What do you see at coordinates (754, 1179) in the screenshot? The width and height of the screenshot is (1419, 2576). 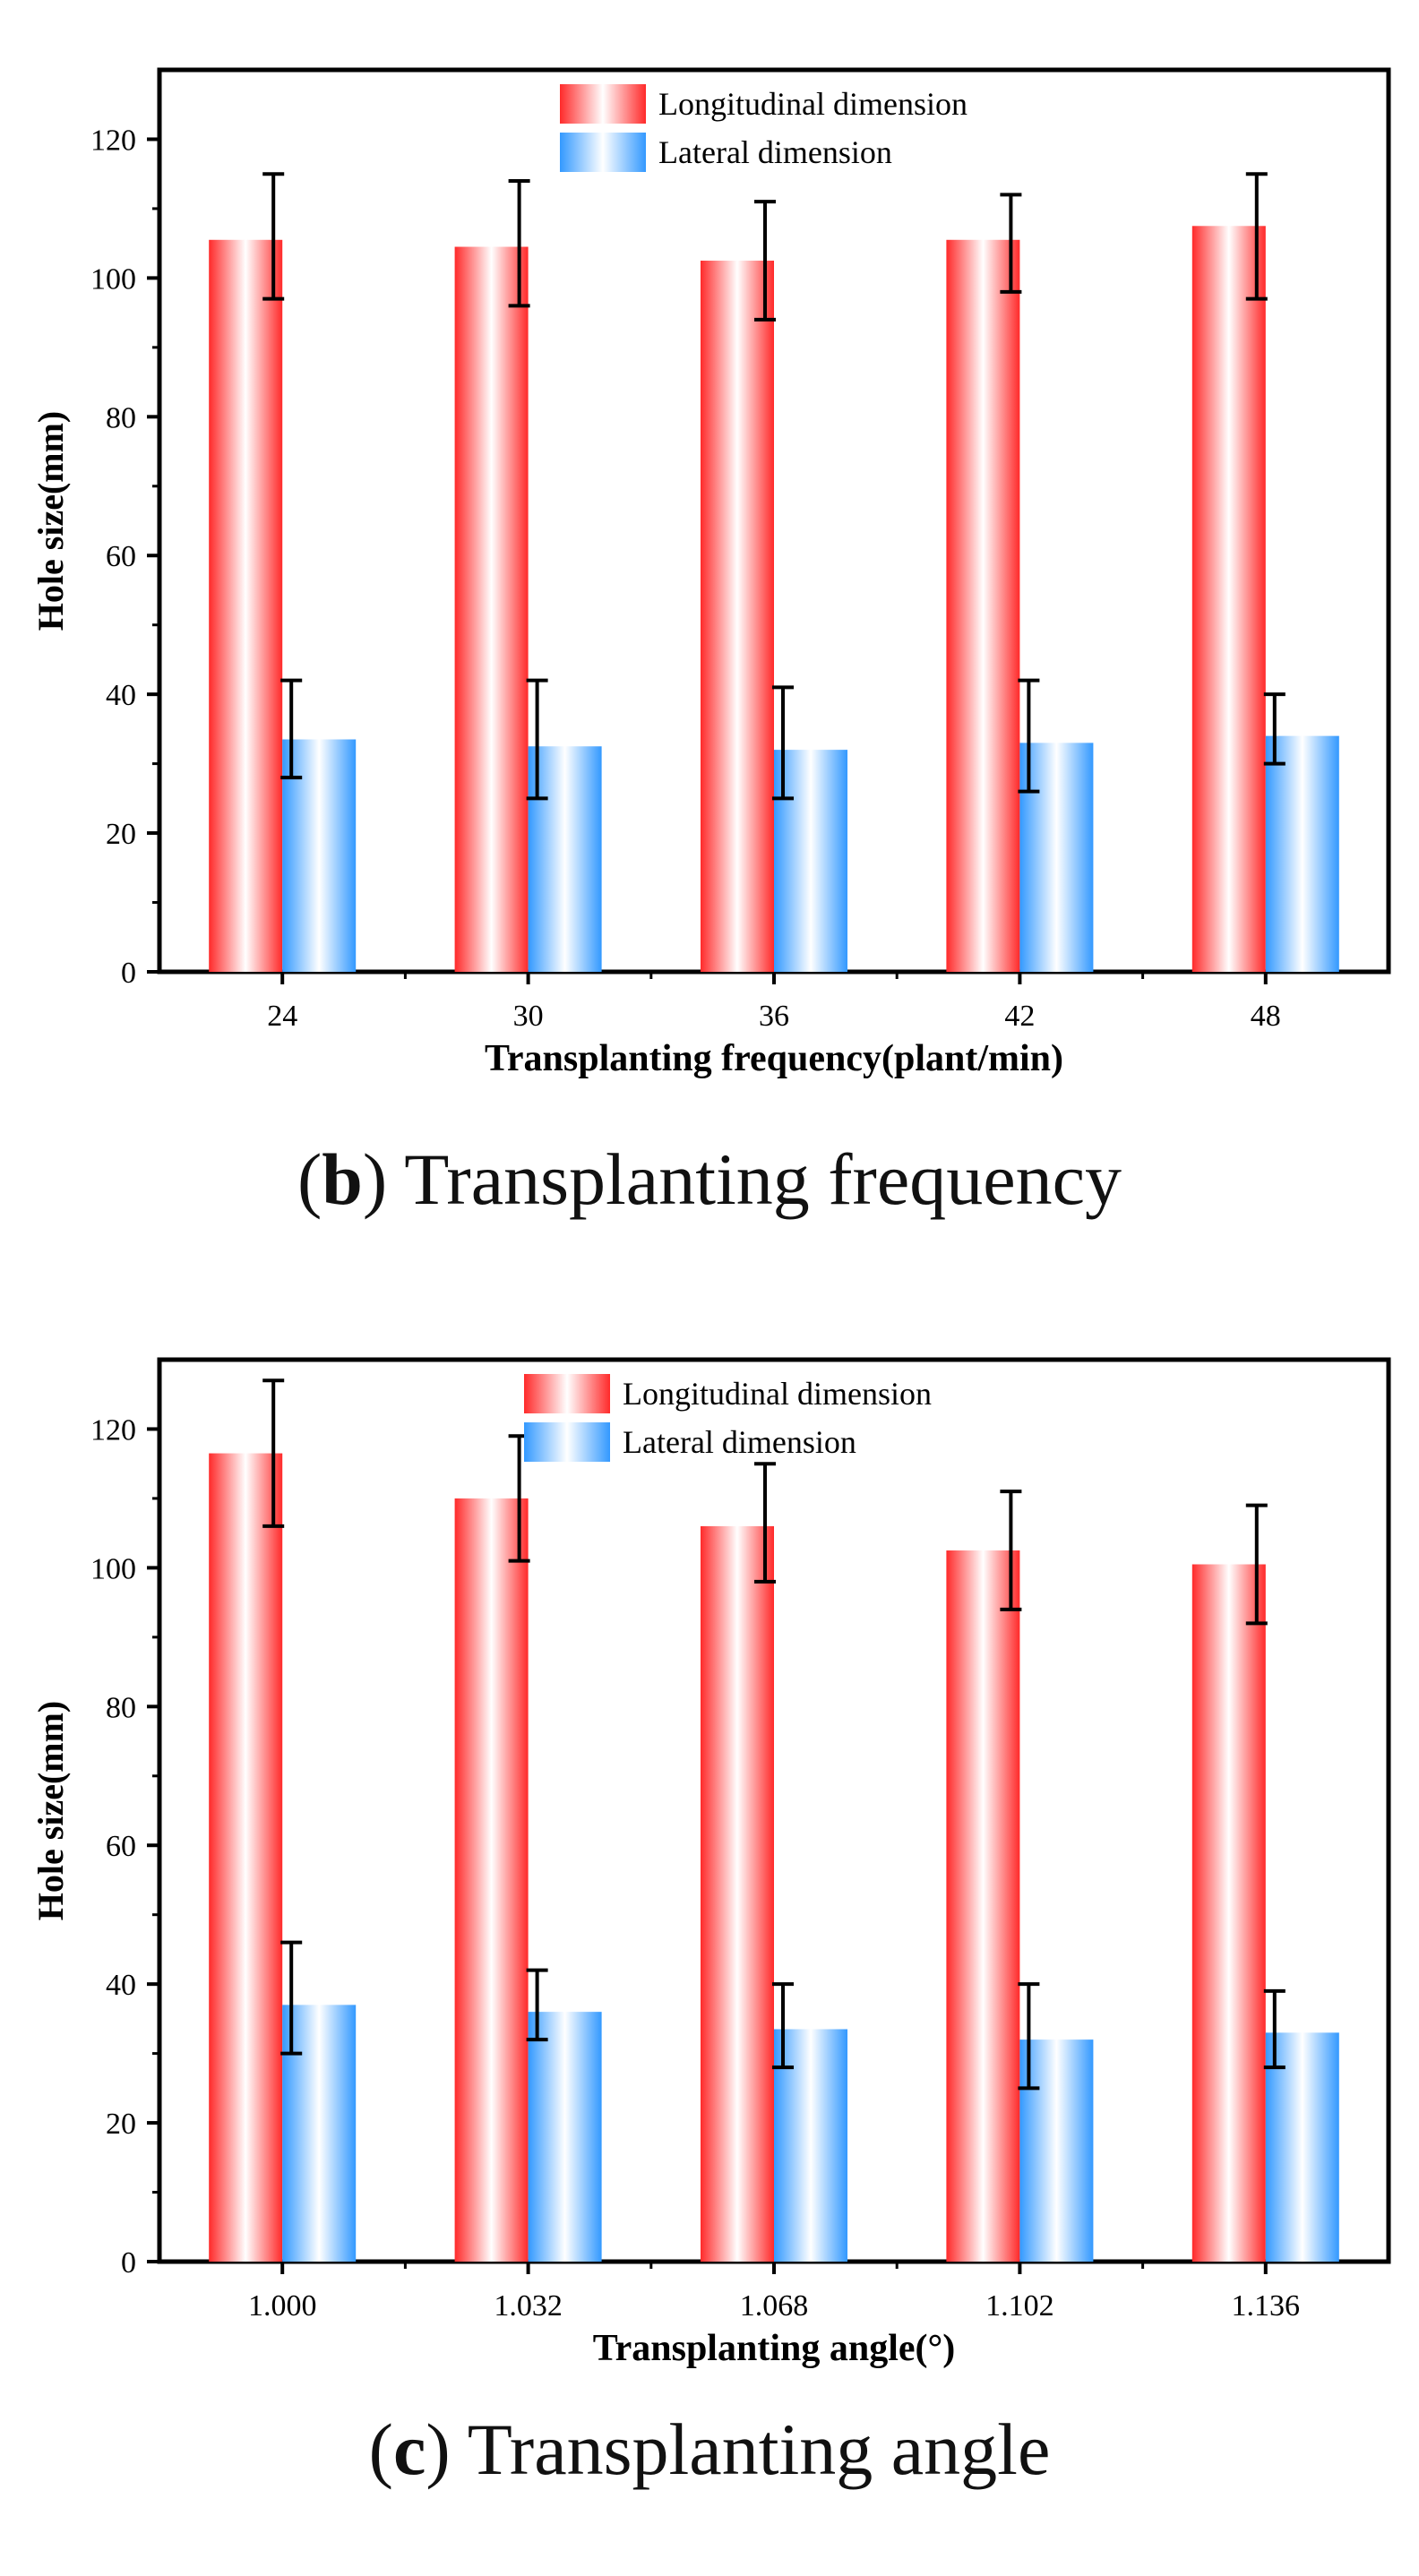 I see `caption-b-text: Transplanting frequency` at bounding box center [754, 1179].